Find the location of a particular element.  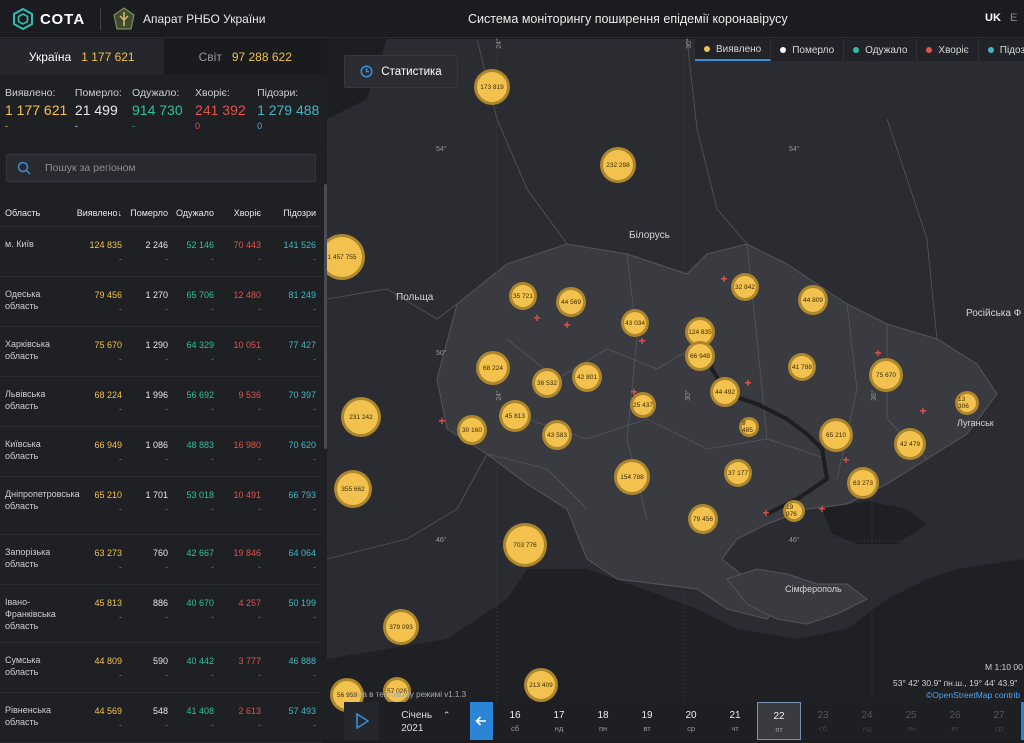

cluster-bubble: 66 949 is located at coordinates (700, 356).